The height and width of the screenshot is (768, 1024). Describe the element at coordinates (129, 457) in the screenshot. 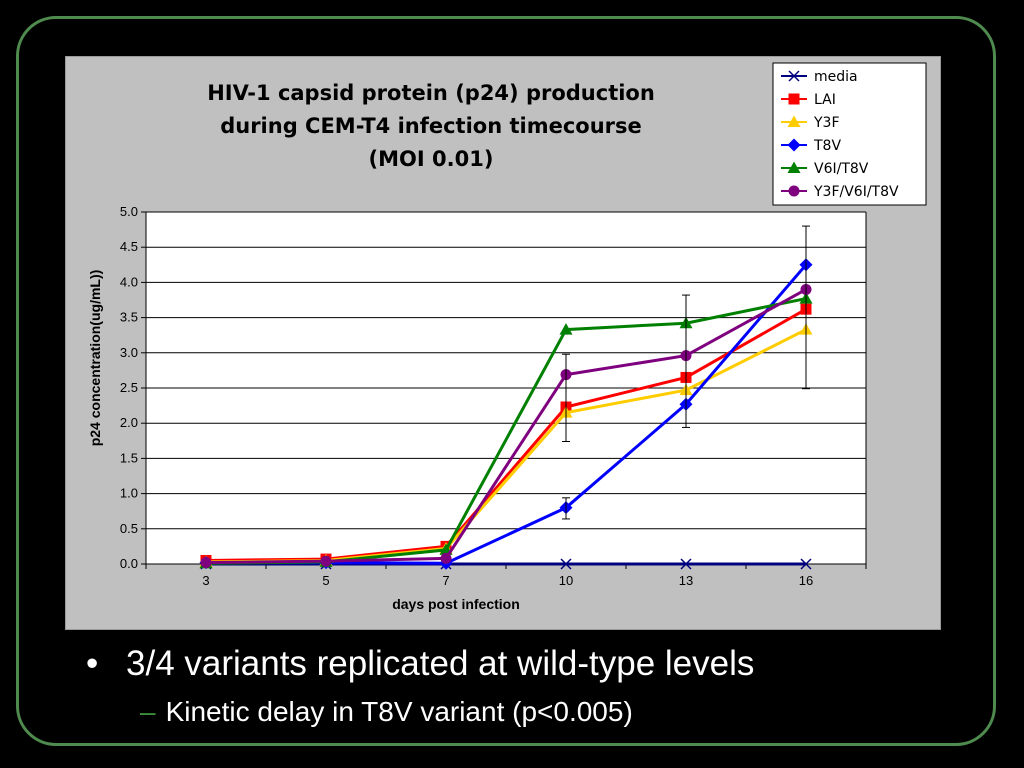

I see `y-tick-label: 1.5` at that location.